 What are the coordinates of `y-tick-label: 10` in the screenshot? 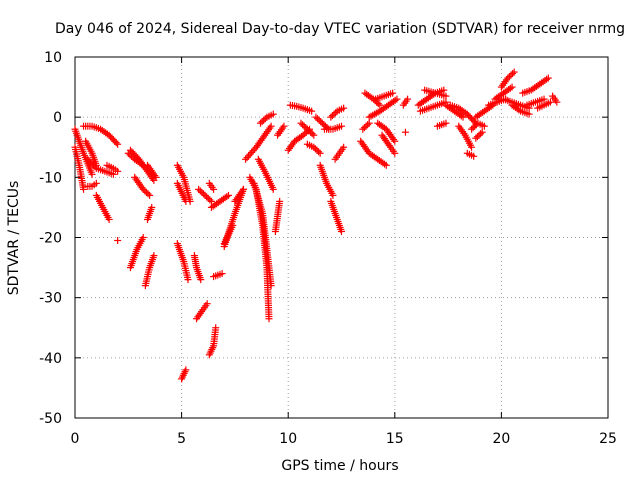 It's located at (53, 58).